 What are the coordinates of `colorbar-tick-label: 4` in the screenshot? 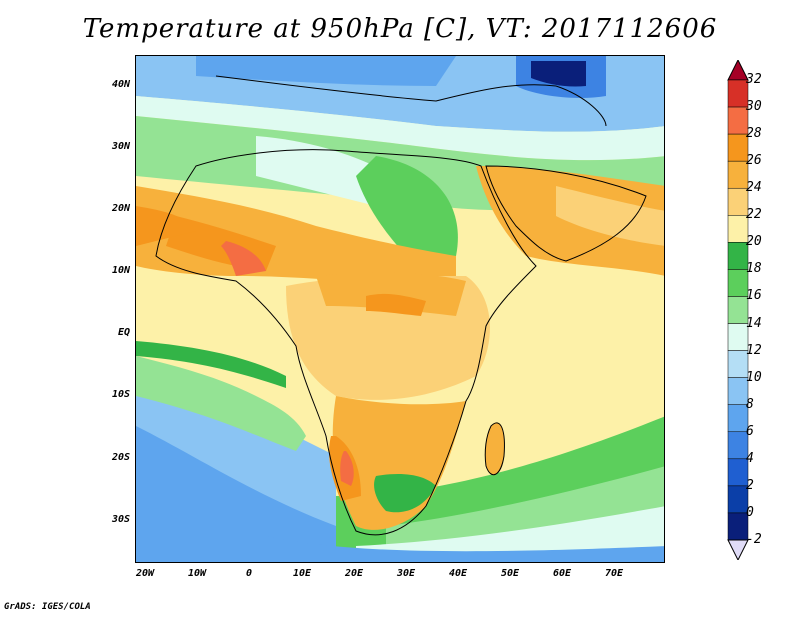 It's located at (750, 458).